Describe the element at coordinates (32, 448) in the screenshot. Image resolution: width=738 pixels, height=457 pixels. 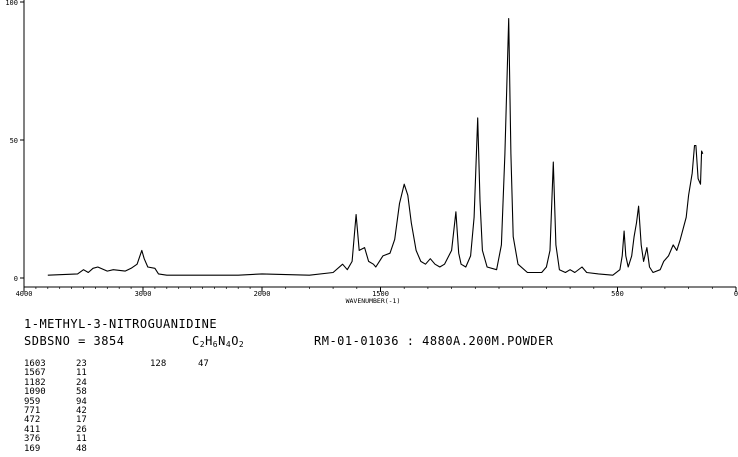
I see `peak-wavenumber: 169` at that location.